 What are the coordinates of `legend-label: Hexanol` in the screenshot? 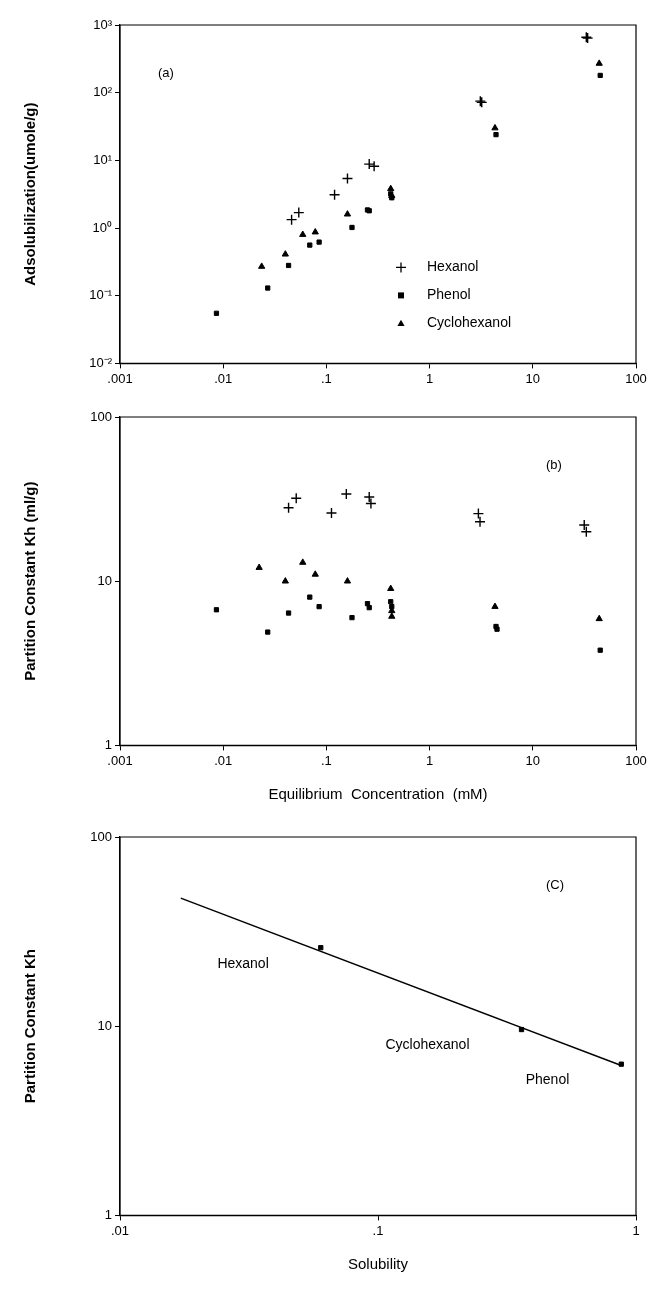 It's located at (453, 266).